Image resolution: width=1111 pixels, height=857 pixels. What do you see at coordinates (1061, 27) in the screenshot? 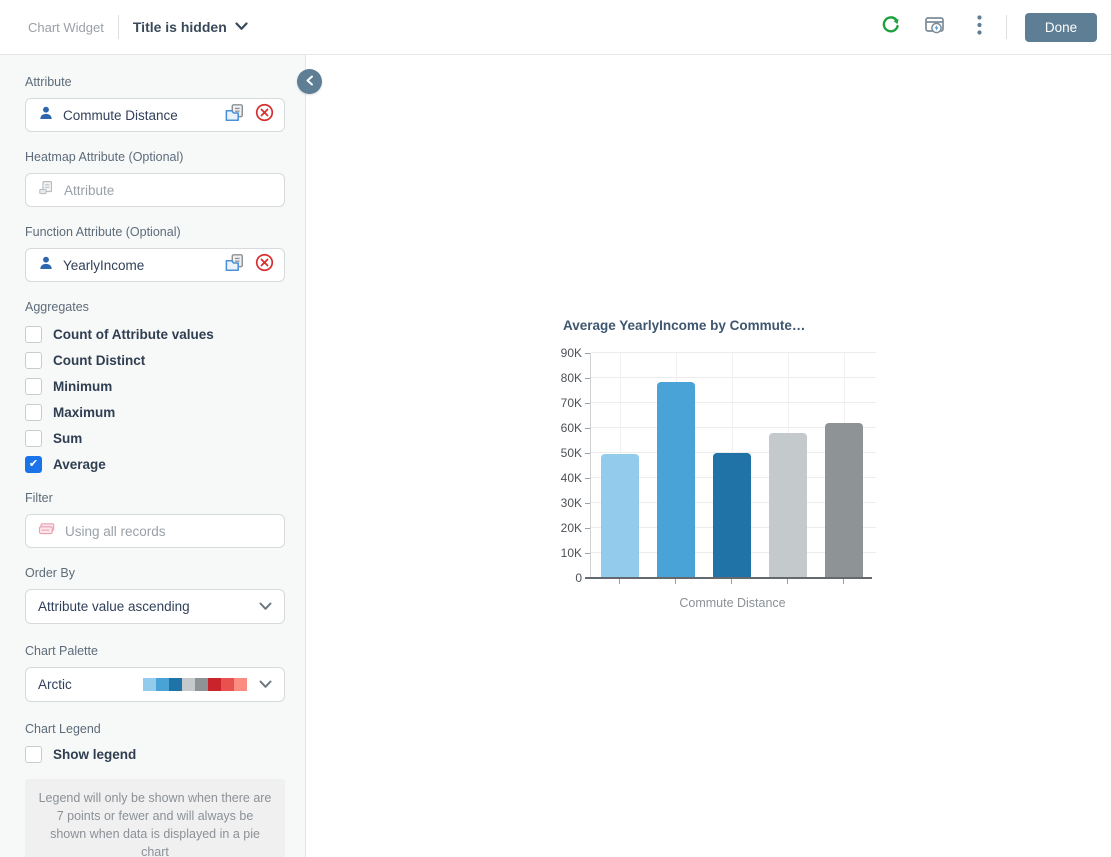
I see `done-button: Done` at bounding box center [1061, 27].